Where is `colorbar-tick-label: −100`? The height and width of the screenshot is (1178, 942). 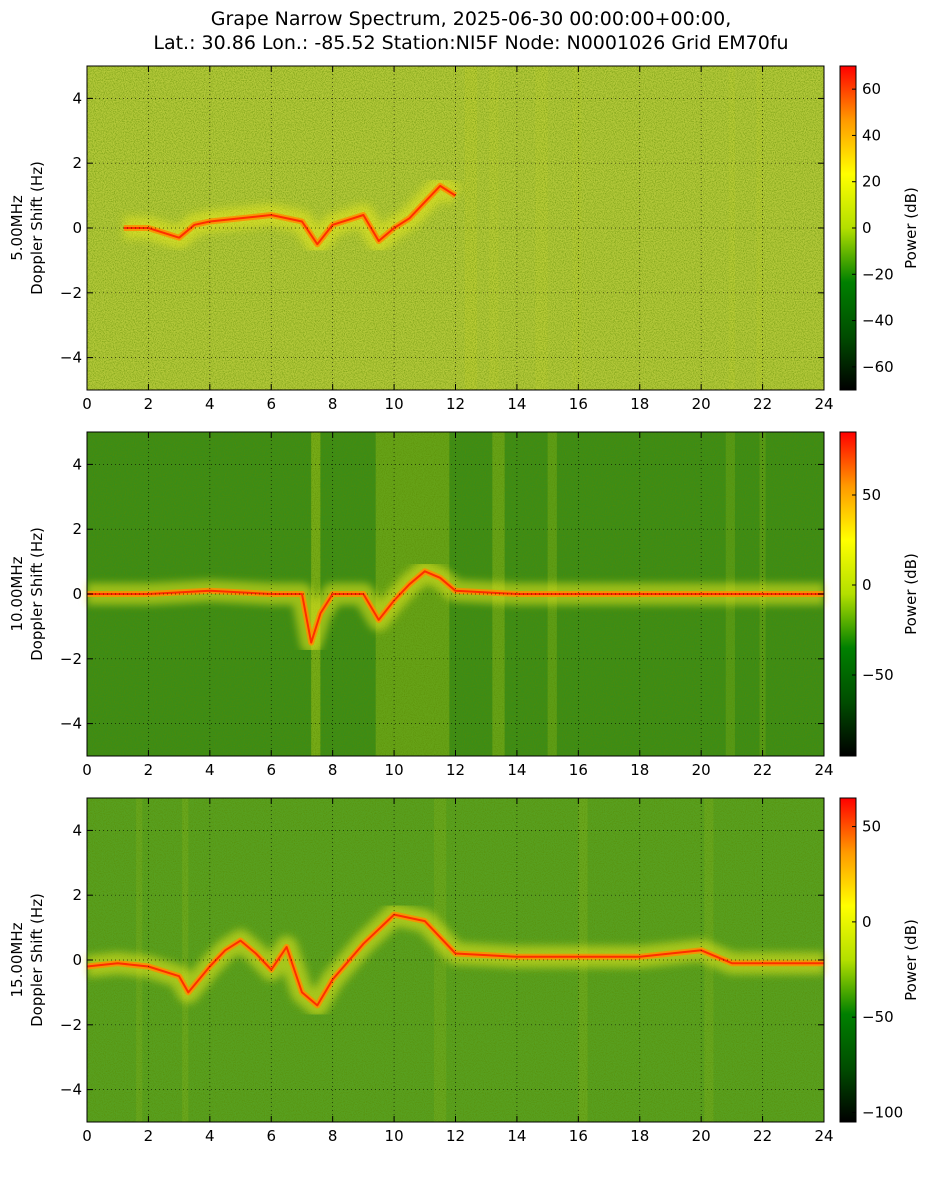 colorbar-tick-label: −100 is located at coordinates (882, 1112).